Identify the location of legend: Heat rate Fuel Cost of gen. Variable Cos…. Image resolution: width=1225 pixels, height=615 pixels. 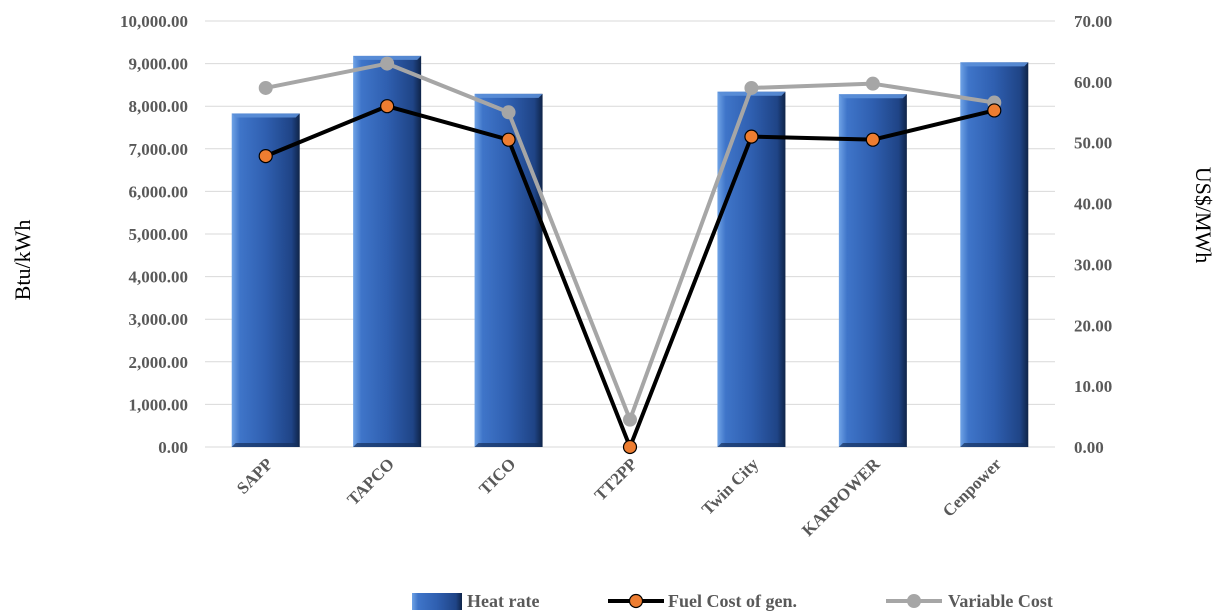
(732, 601).